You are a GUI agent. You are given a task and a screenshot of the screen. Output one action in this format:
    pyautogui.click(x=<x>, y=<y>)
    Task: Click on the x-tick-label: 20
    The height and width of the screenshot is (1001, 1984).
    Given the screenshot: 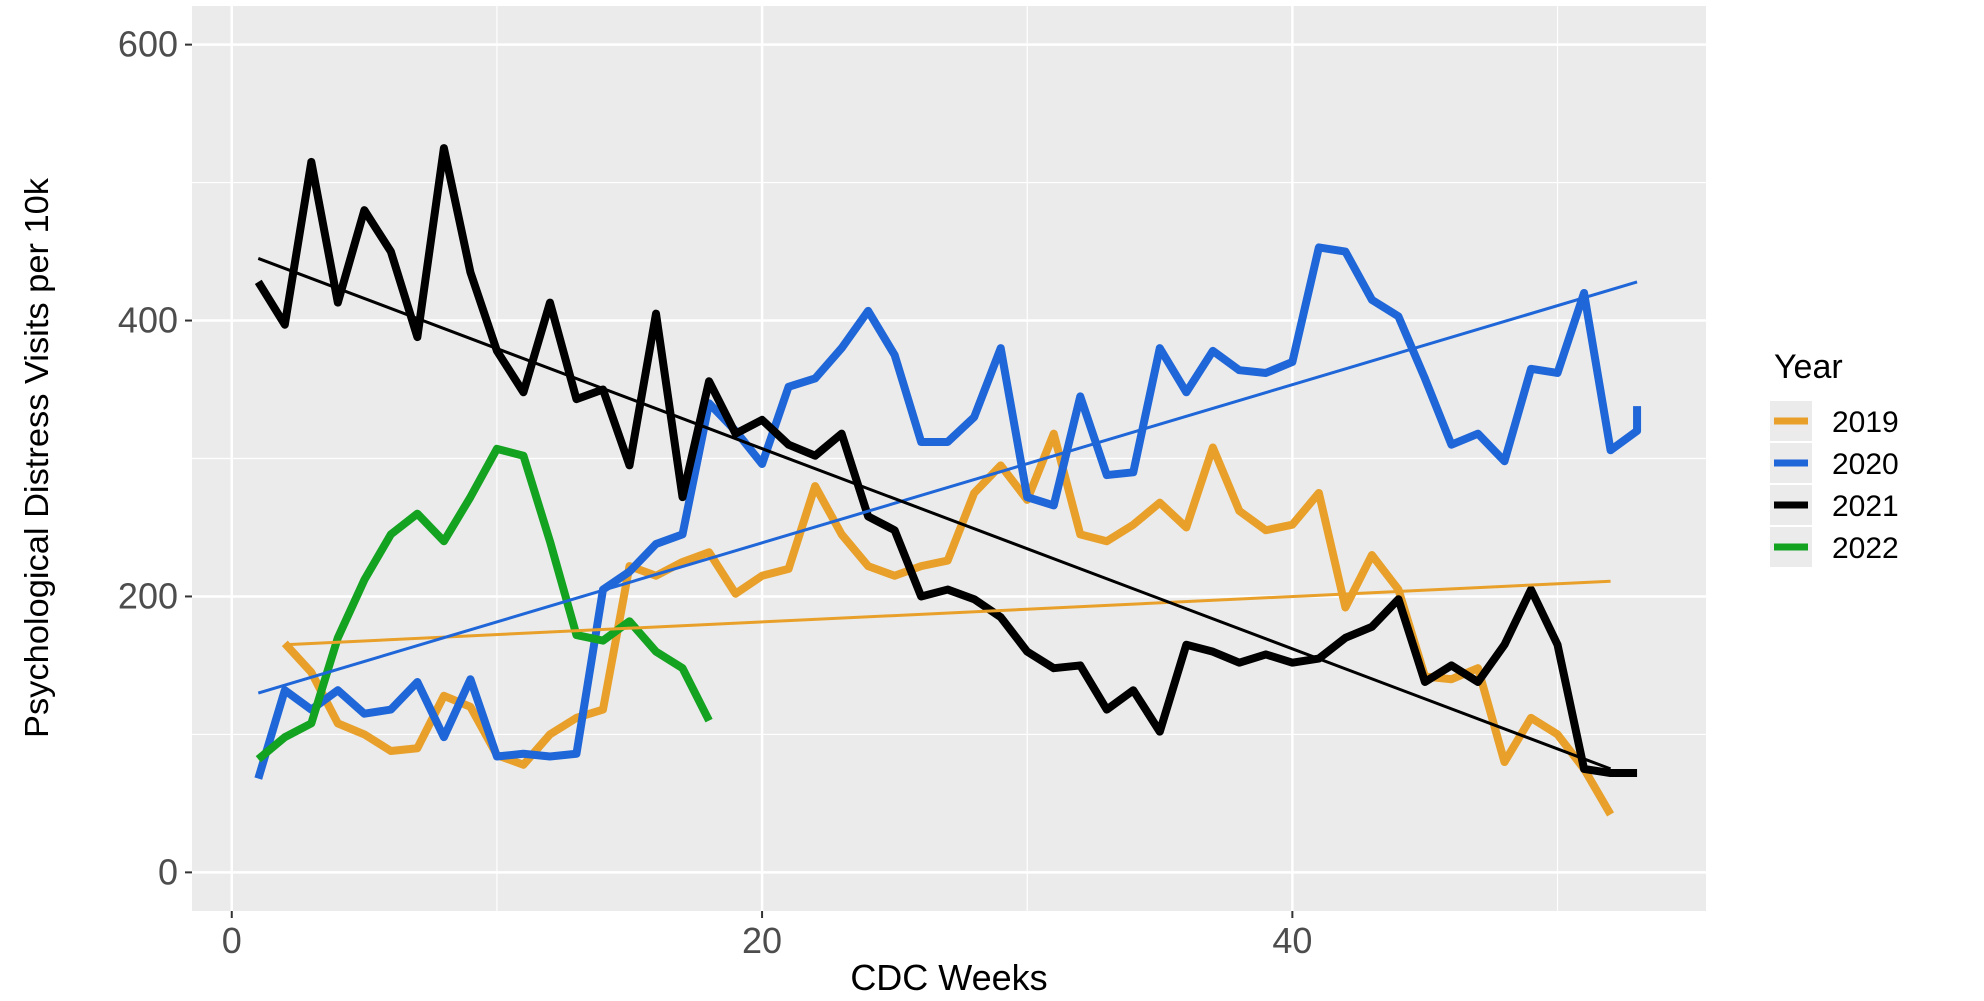 What is the action you would take?
    pyautogui.click(x=762, y=940)
    